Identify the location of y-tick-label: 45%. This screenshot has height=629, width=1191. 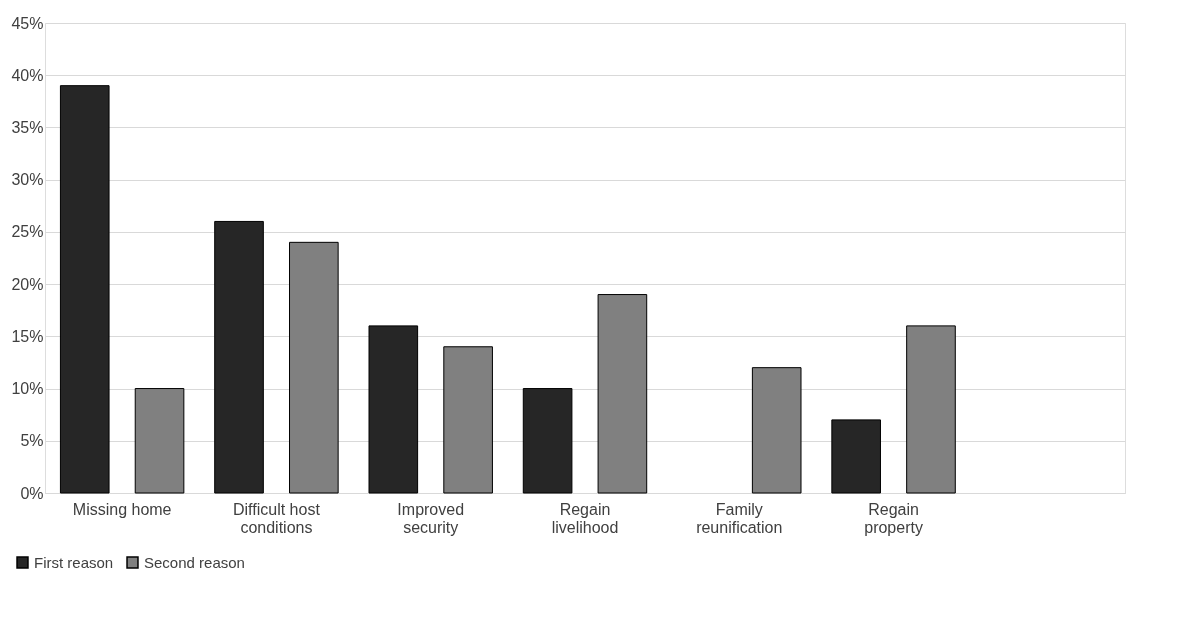
(27, 23).